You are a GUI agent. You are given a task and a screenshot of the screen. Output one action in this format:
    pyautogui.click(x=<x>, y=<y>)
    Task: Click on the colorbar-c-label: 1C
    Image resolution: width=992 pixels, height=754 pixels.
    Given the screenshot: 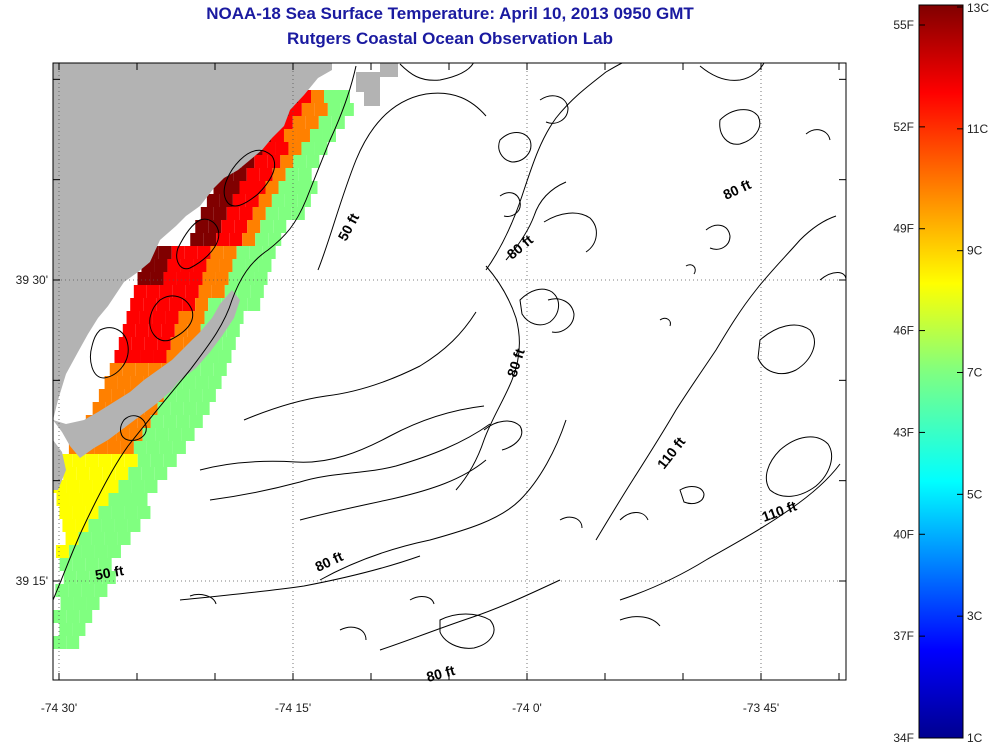 What is the action you would take?
    pyautogui.click(x=975, y=738)
    